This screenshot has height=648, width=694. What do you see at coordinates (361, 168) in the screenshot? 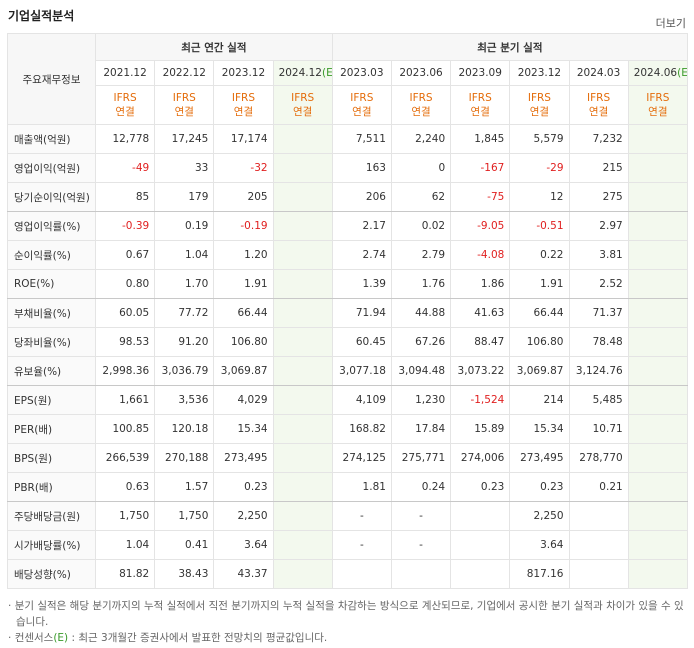
I see `cell: 163` at bounding box center [361, 168].